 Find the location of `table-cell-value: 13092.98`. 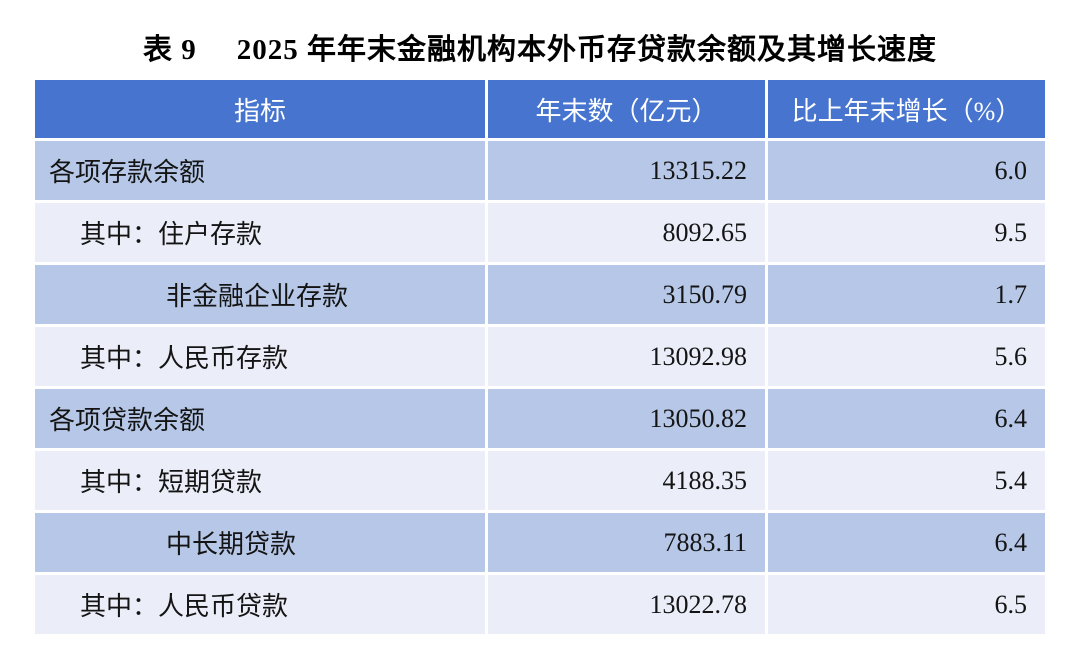

table-cell-value: 13092.98 is located at coordinates (626, 356).